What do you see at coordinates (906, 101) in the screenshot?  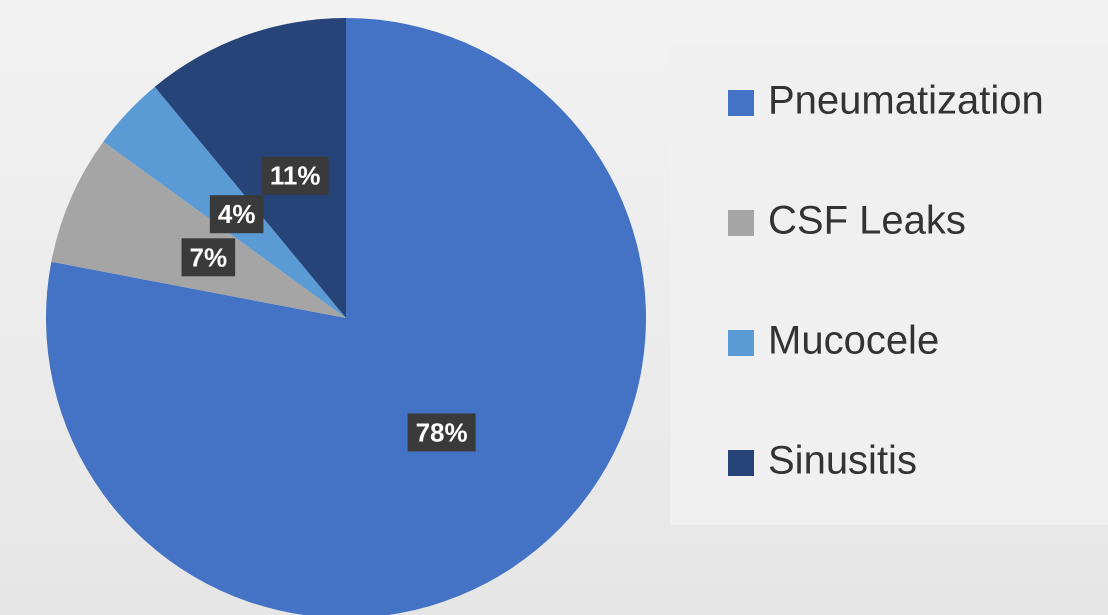 I see `legend-label: Pneumatization` at bounding box center [906, 101].